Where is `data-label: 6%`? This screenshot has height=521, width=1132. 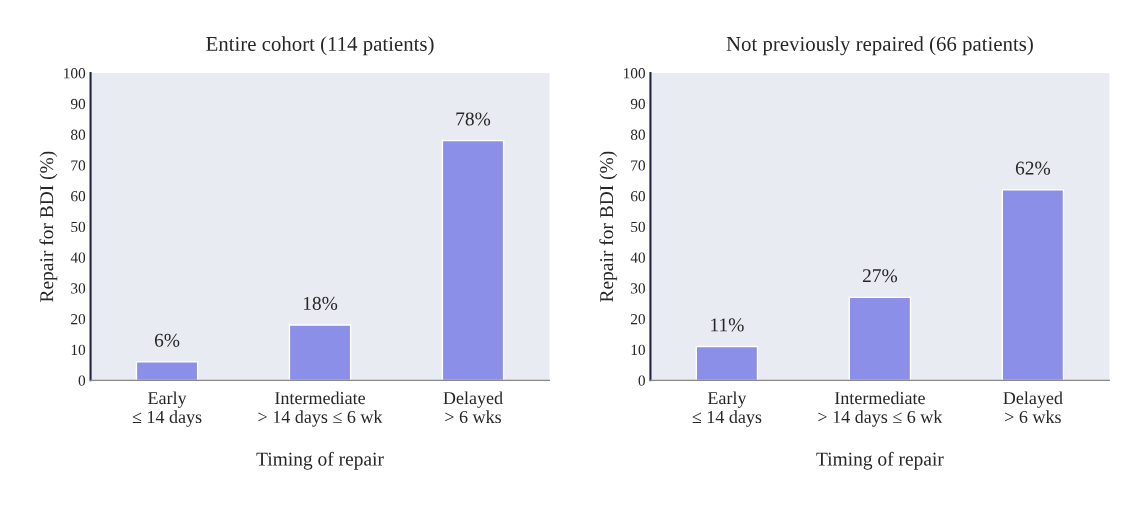
data-label: 6% is located at coordinates (167, 340).